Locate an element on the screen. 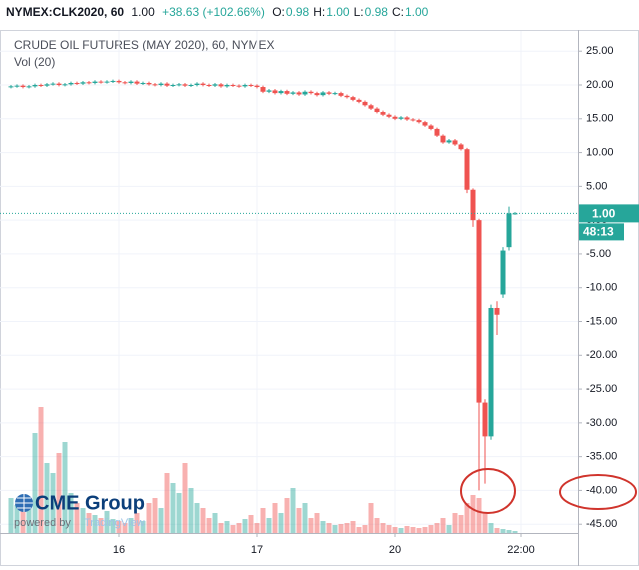 This screenshot has height=570, width=639. countdown-box is located at coordinates (601, 232).